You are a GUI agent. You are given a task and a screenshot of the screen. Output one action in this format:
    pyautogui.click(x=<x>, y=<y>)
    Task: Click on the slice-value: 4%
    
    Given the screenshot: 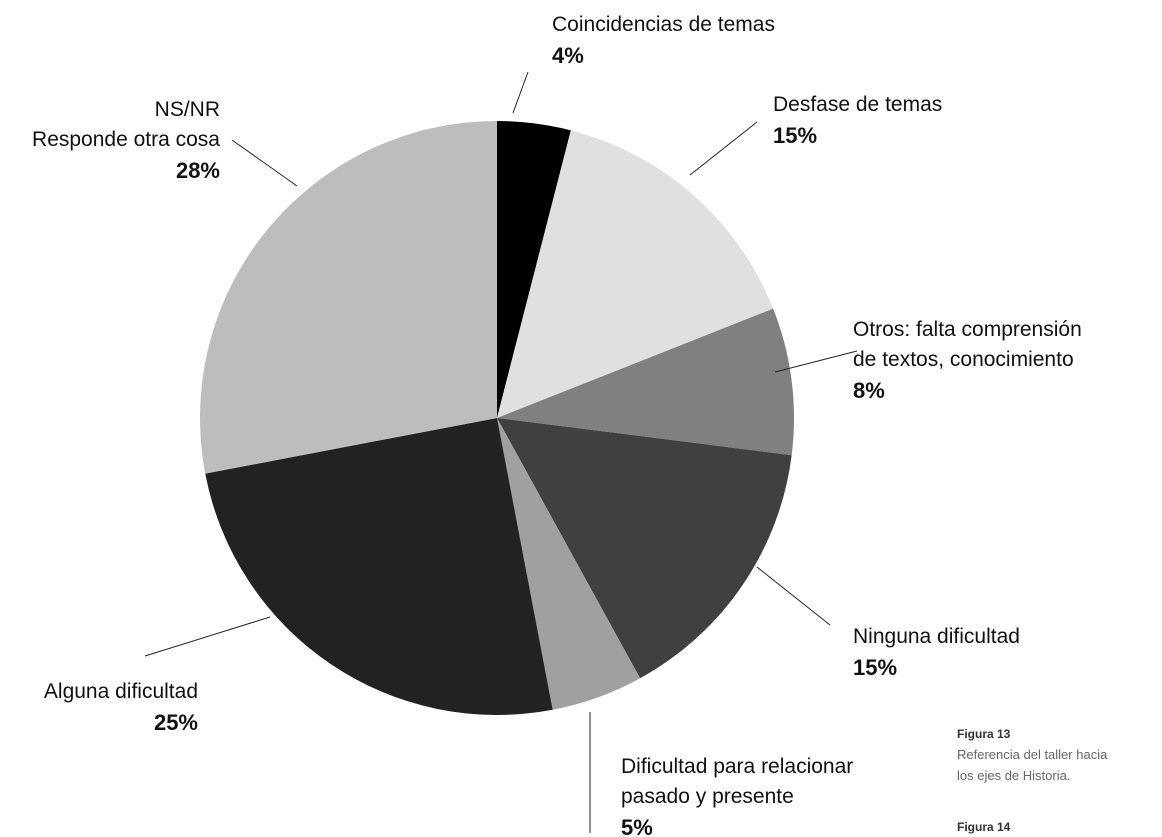 What is the action you would take?
    pyautogui.click(x=568, y=55)
    